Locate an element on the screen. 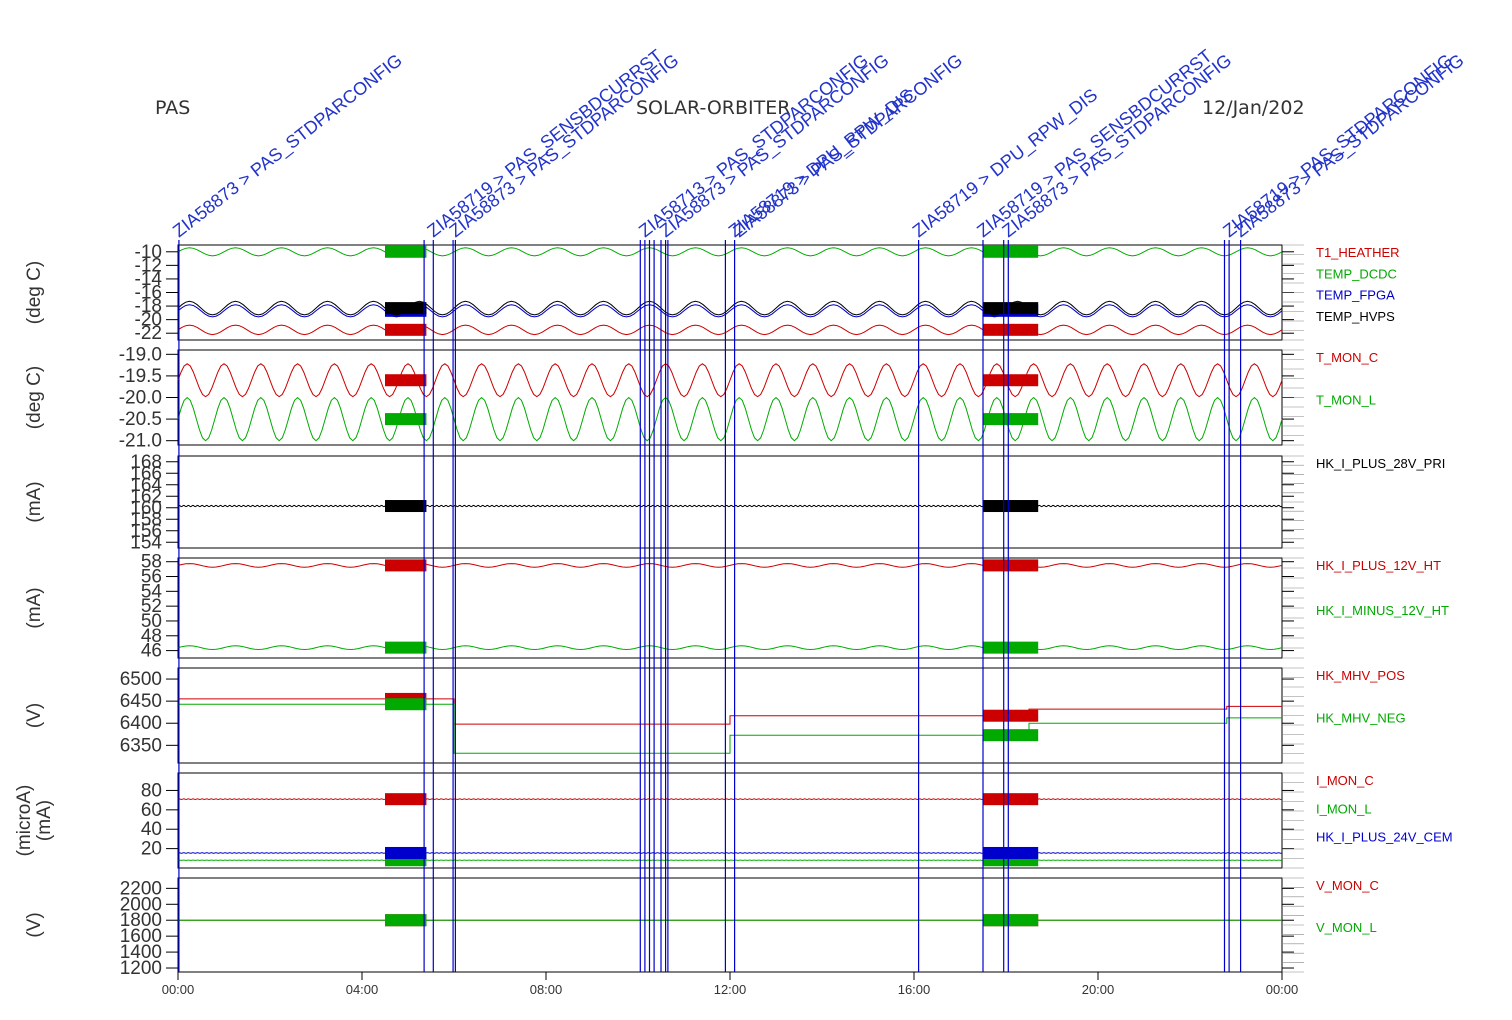 The image size is (1512, 1020). y-tick-label: 56 is located at coordinates (151, 577).